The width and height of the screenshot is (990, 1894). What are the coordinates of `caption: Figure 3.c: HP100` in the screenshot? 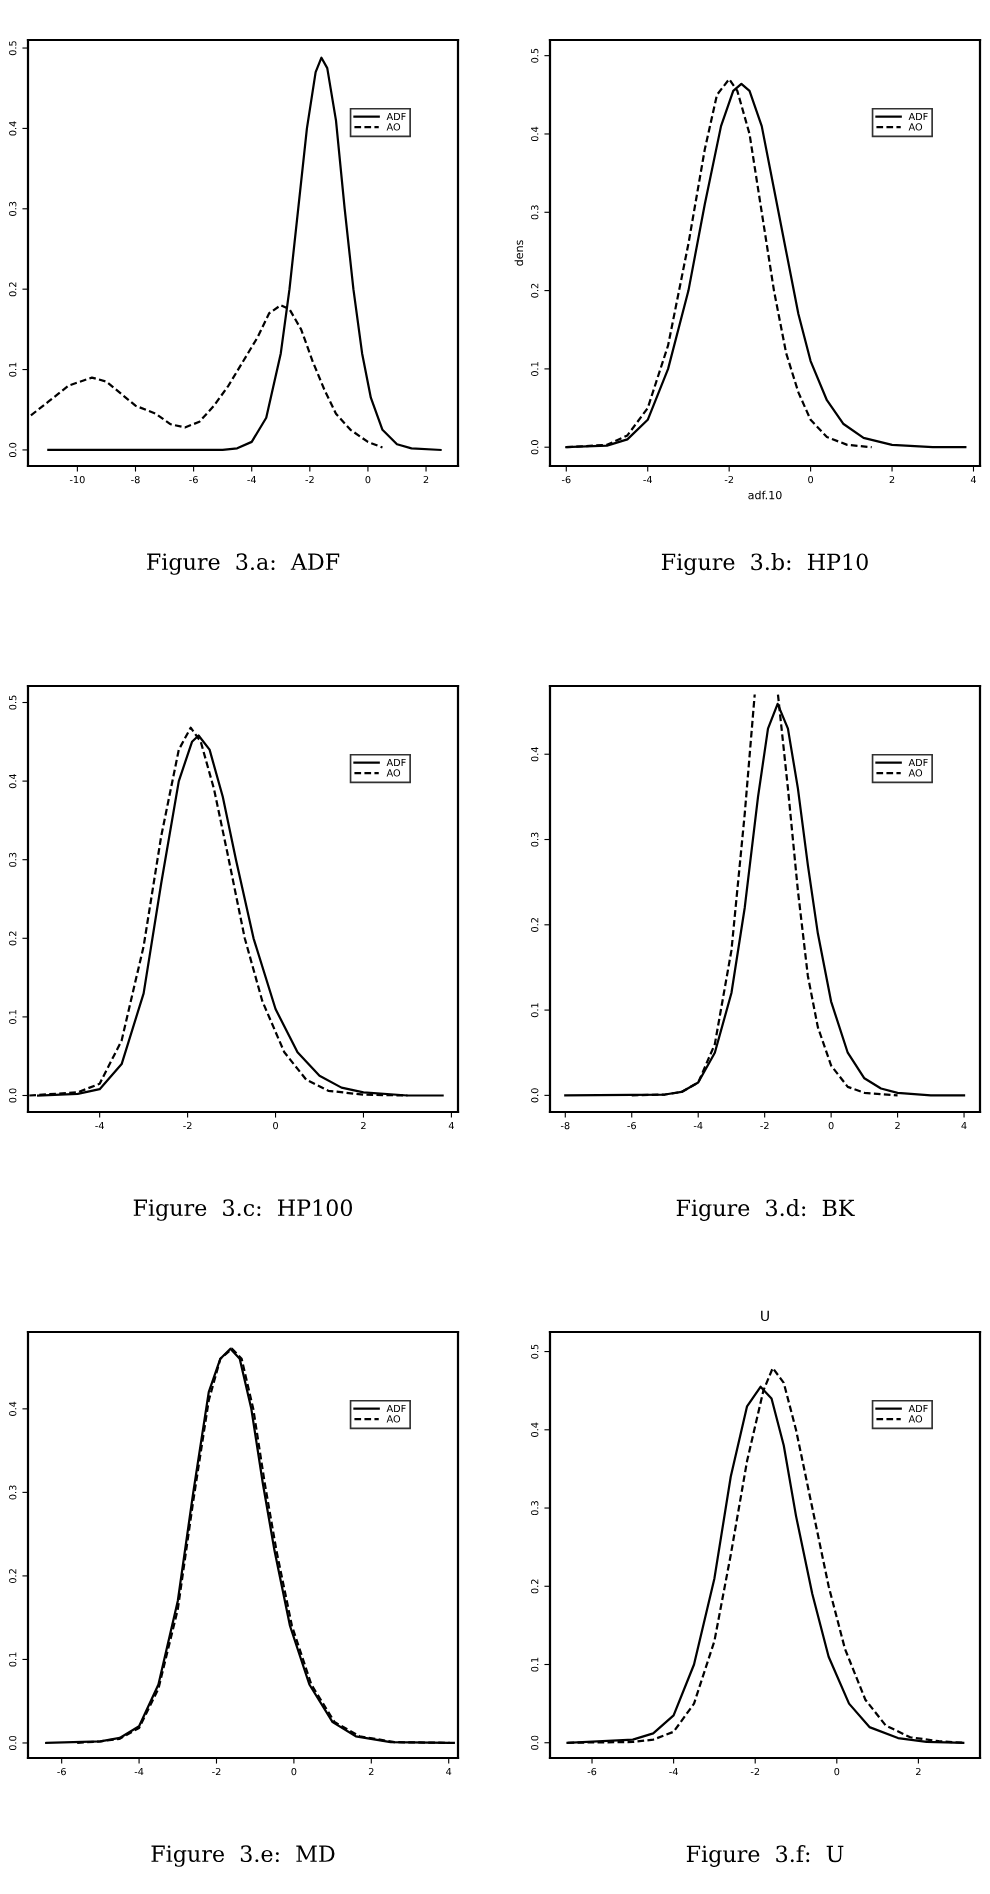 It's located at (243, 1210).